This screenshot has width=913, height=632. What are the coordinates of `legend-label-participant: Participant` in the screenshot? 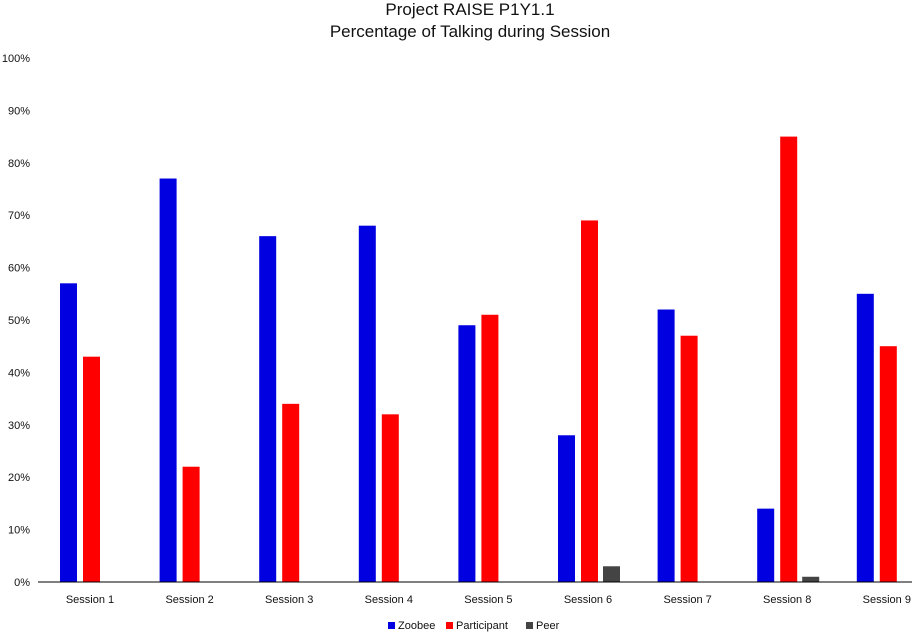 It's located at (482, 626).